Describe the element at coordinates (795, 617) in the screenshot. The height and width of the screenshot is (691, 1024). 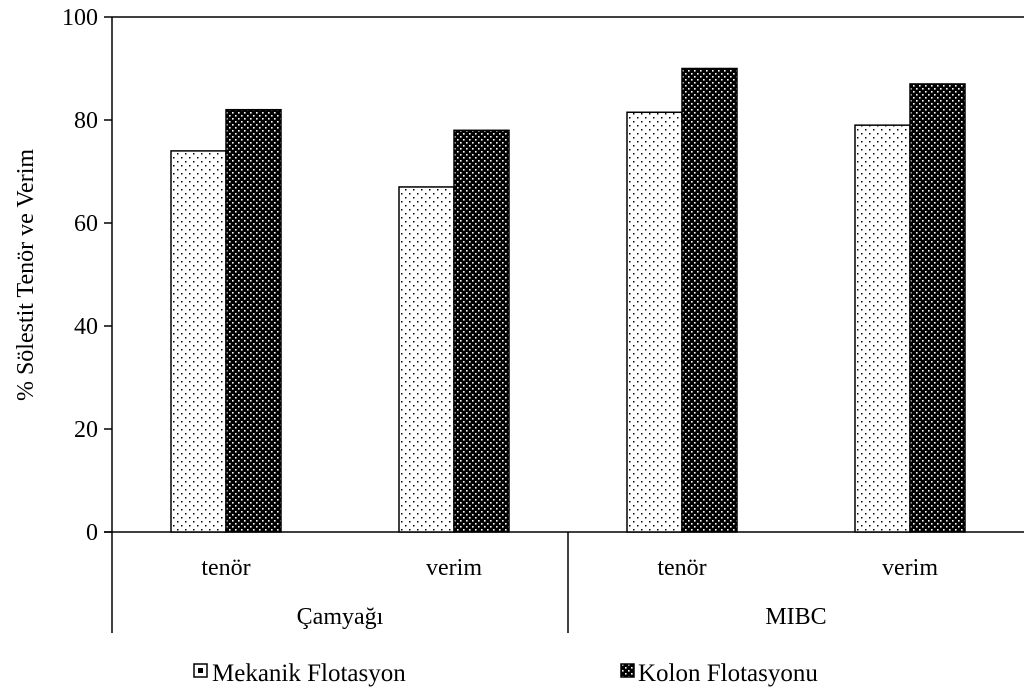
I see `group-label: MIBC` at that location.